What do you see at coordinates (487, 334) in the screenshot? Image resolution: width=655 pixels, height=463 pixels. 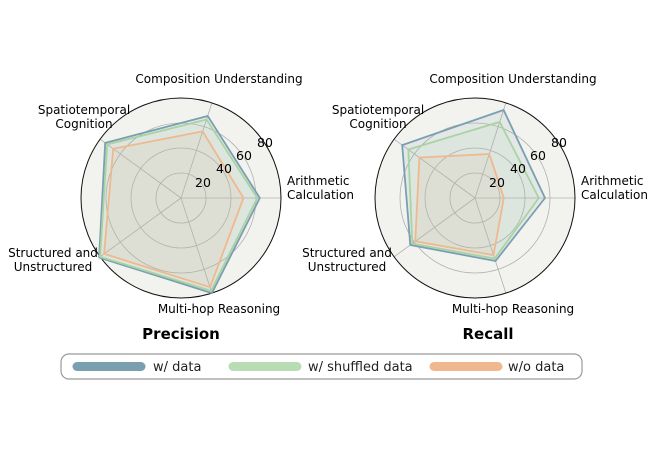 I see `recall-chart-title: Recall` at bounding box center [487, 334].